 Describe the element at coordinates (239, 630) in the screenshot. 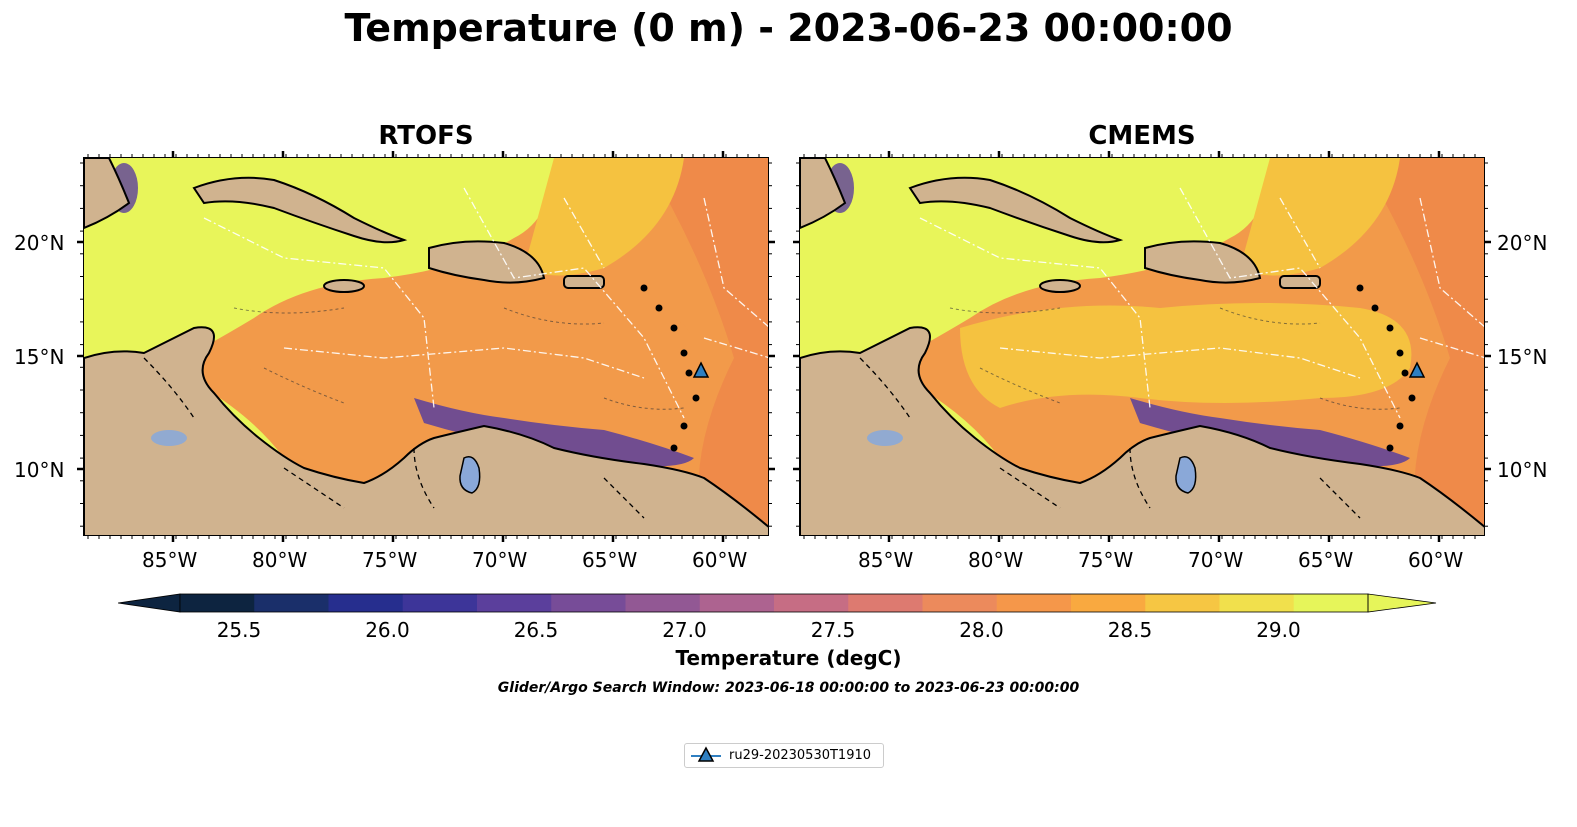

I see `colorbar-tick-label: 25.5` at that location.